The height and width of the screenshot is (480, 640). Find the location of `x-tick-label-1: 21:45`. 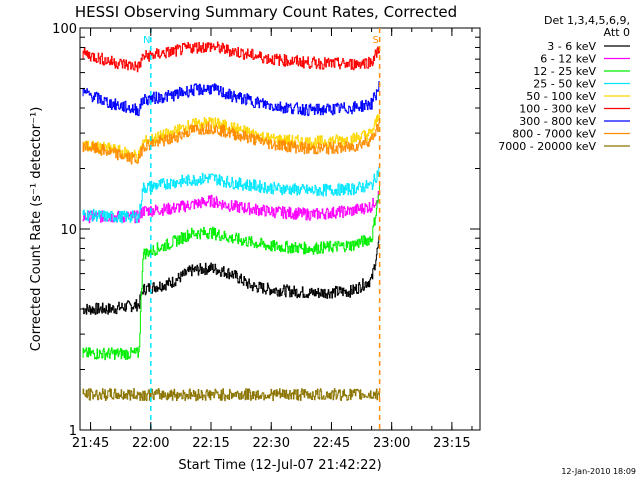

x-tick-label-1: 21:45 is located at coordinates (90, 443).